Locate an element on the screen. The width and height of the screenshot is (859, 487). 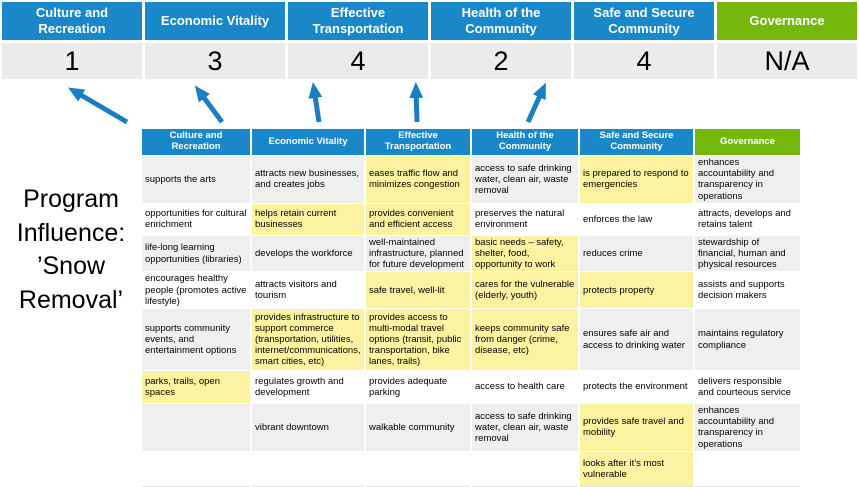
influence-arrows is located at coordinates (306, 103).